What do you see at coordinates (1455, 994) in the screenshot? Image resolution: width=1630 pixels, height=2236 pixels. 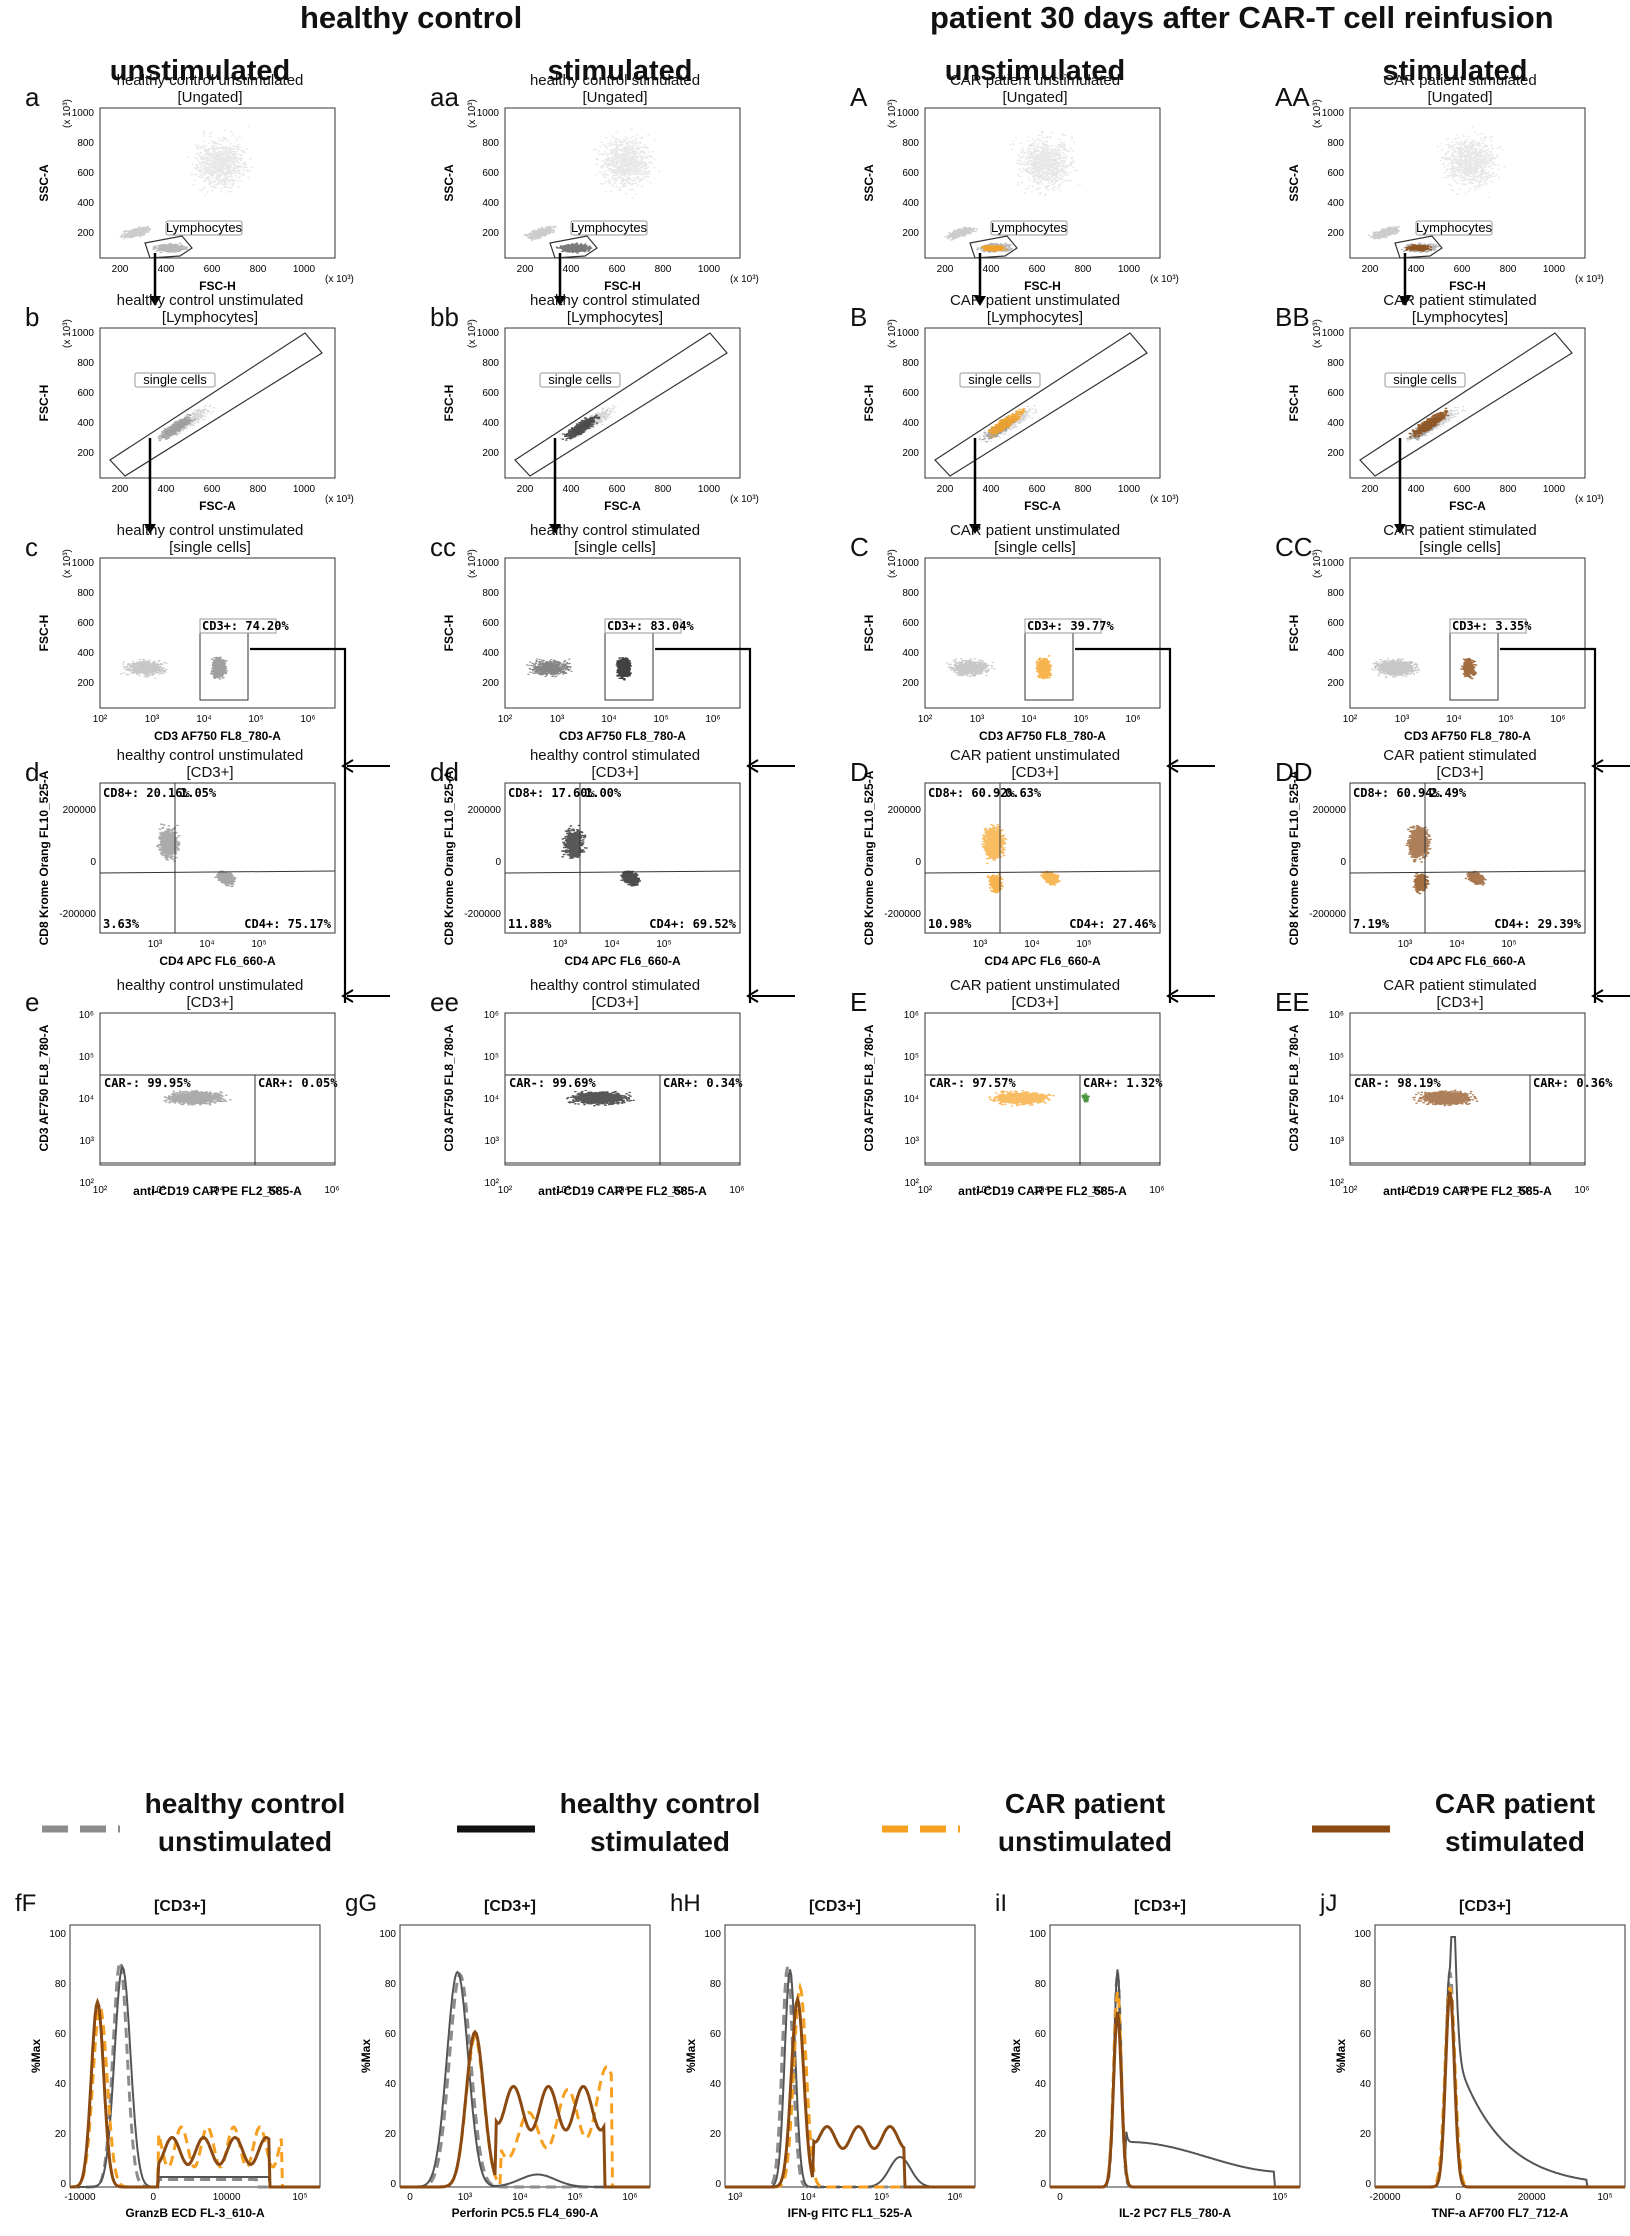 I see `plot-title: CAR patient stimulated [CD3+]` at bounding box center [1455, 994].